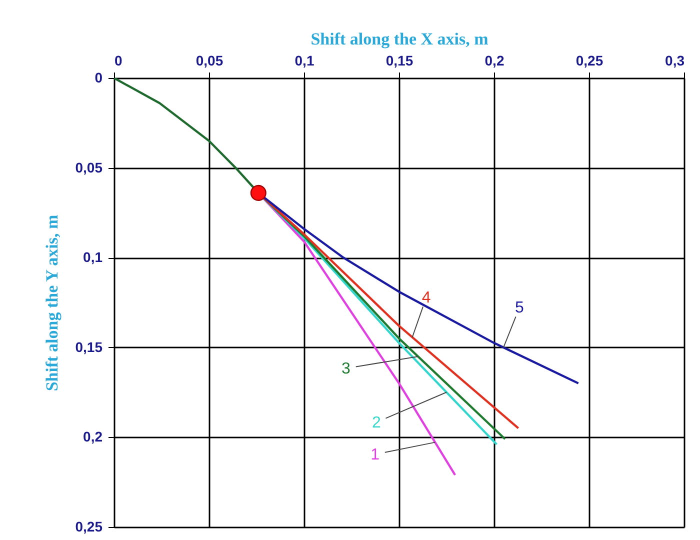  What do you see at coordinates (89, 526) in the screenshot?
I see `y-tick-label: 0,25` at bounding box center [89, 526].